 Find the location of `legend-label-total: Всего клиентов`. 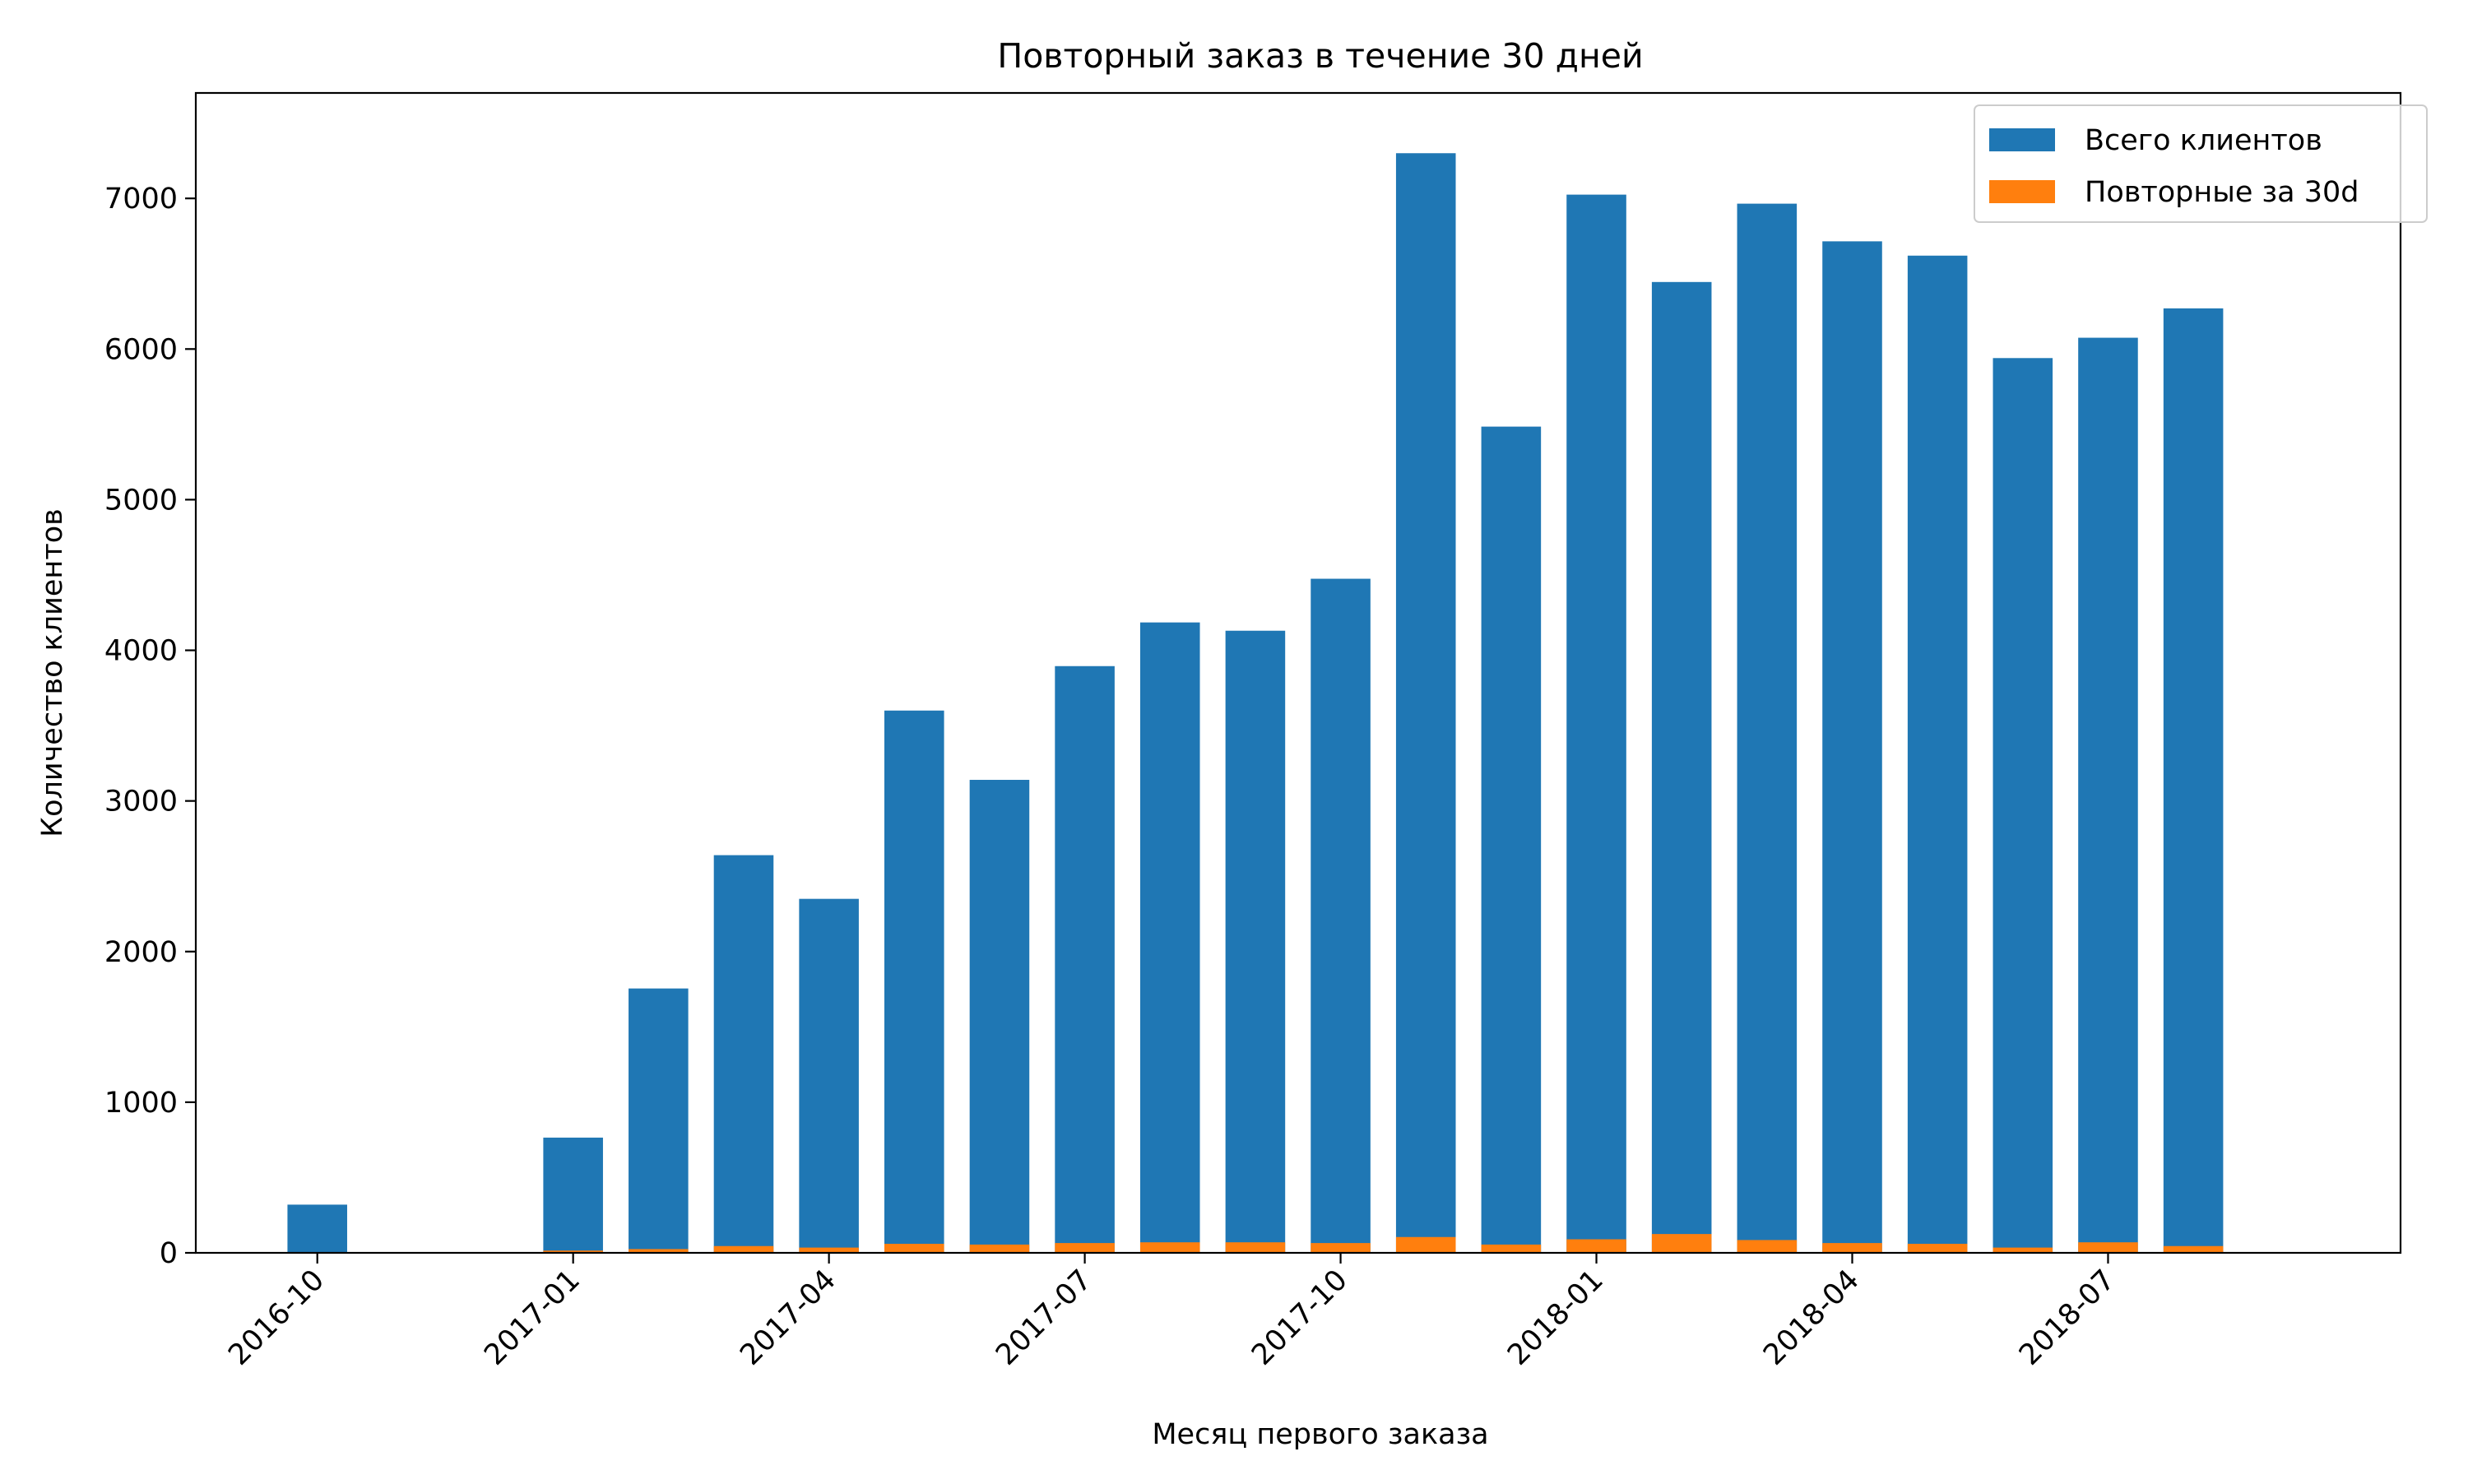

legend-label-total: Всего клиентов is located at coordinates (2203, 140).